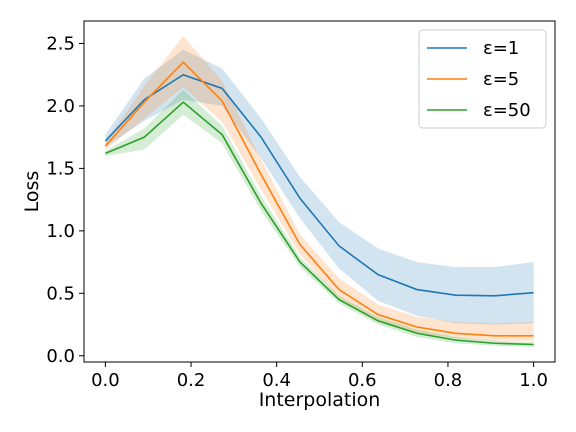 The width and height of the screenshot is (576, 432). I want to click on x-tick-label: 0.2, so click(191, 380).